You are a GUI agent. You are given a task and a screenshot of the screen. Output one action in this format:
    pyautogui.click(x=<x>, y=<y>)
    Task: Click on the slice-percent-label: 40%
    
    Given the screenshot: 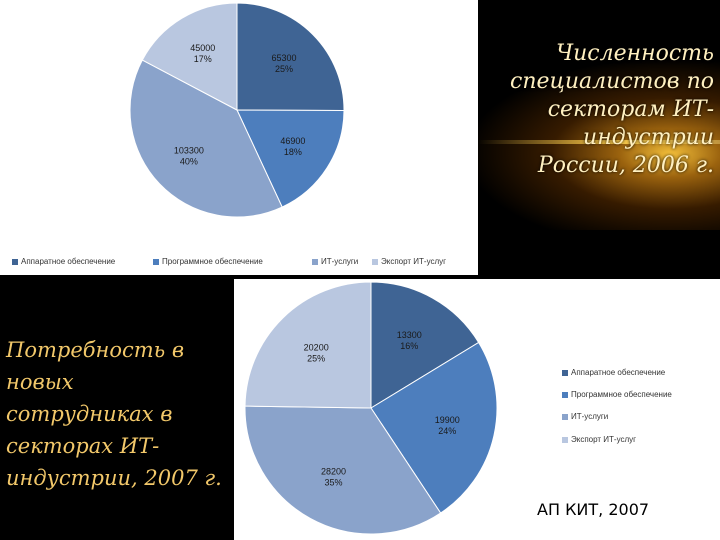 What is the action you would take?
    pyautogui.click(x=189, y=162)
    